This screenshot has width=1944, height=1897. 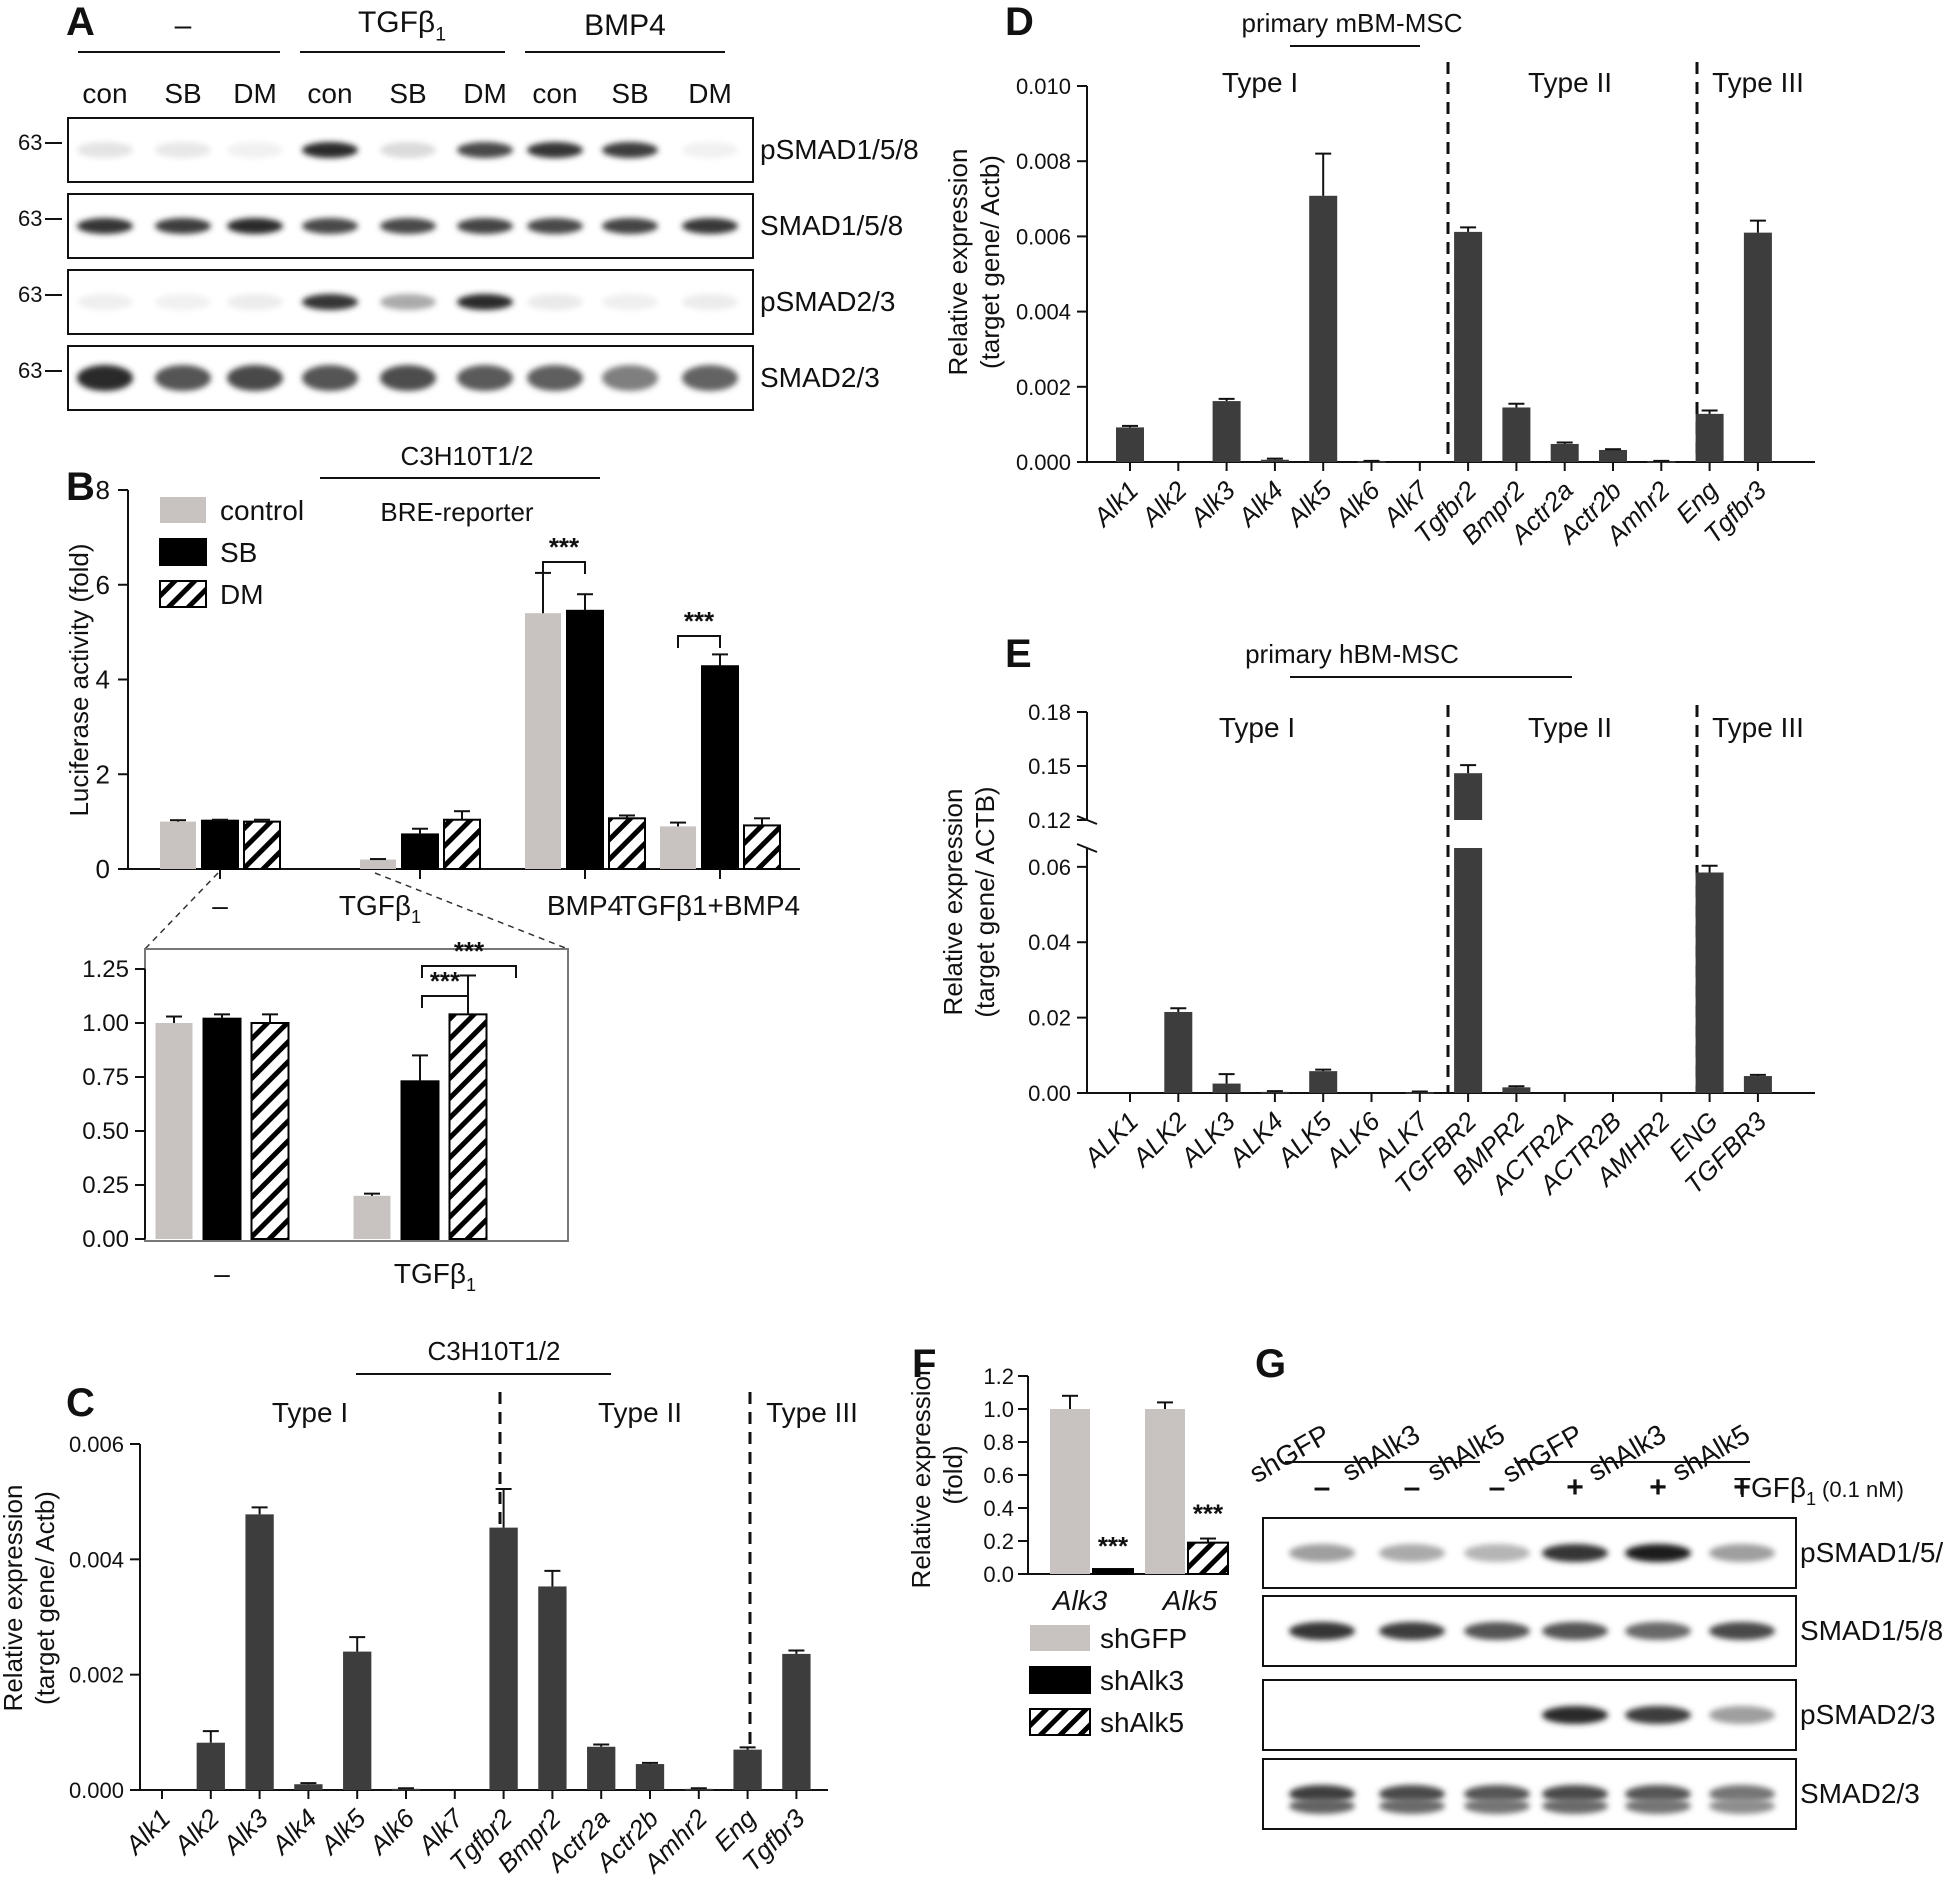 What do you see at coordinates (485, 302) in the screenshot?
I see `blot-a-2-band` at bounding box center [485, 302].